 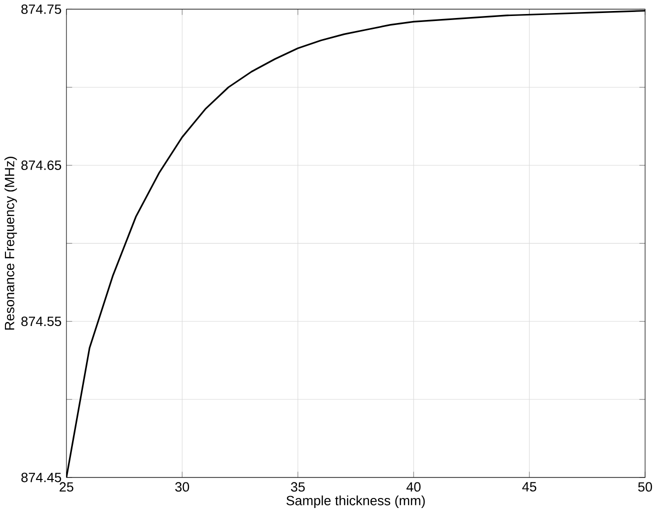 I want to click on x-tick-label: 25, so click(x=67, y=487).